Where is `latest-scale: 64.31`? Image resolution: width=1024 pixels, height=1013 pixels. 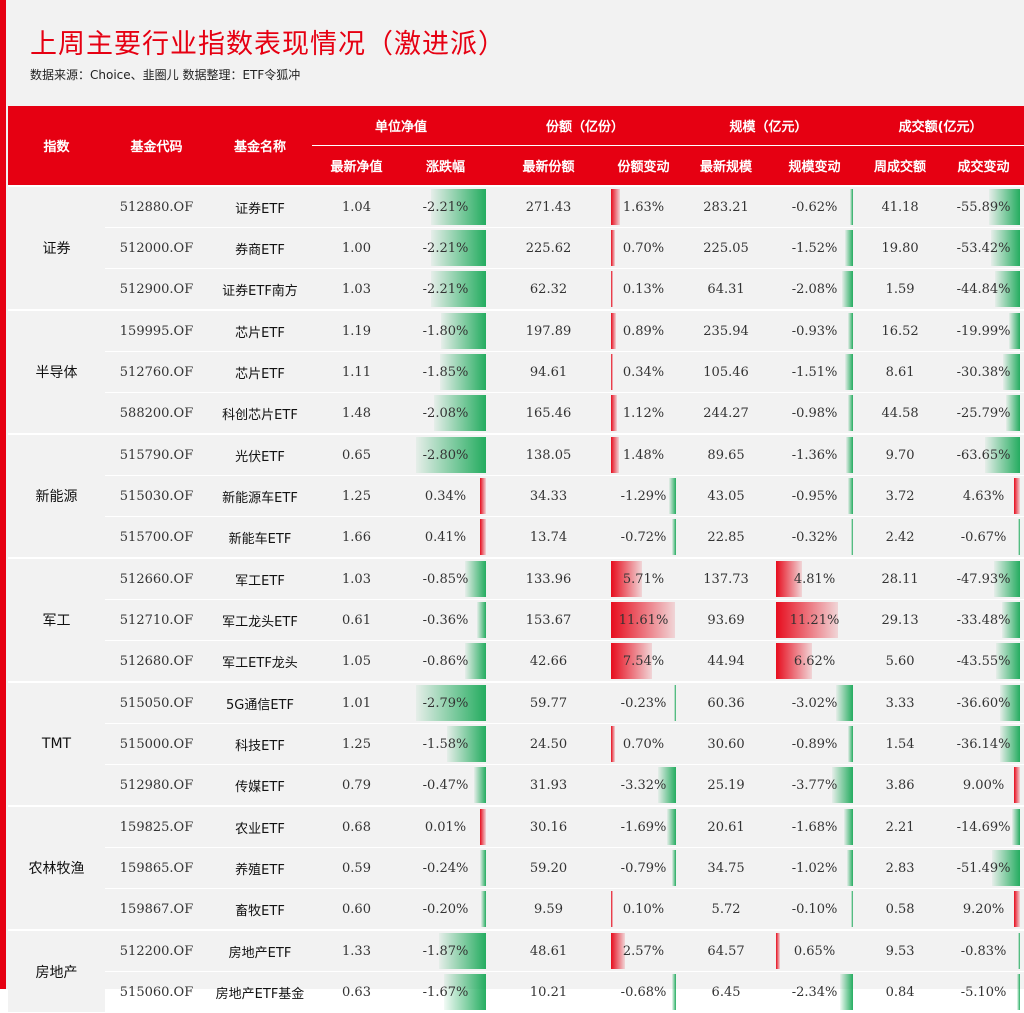 latest-scale: 64.31 is located at coordinates (726, 289).